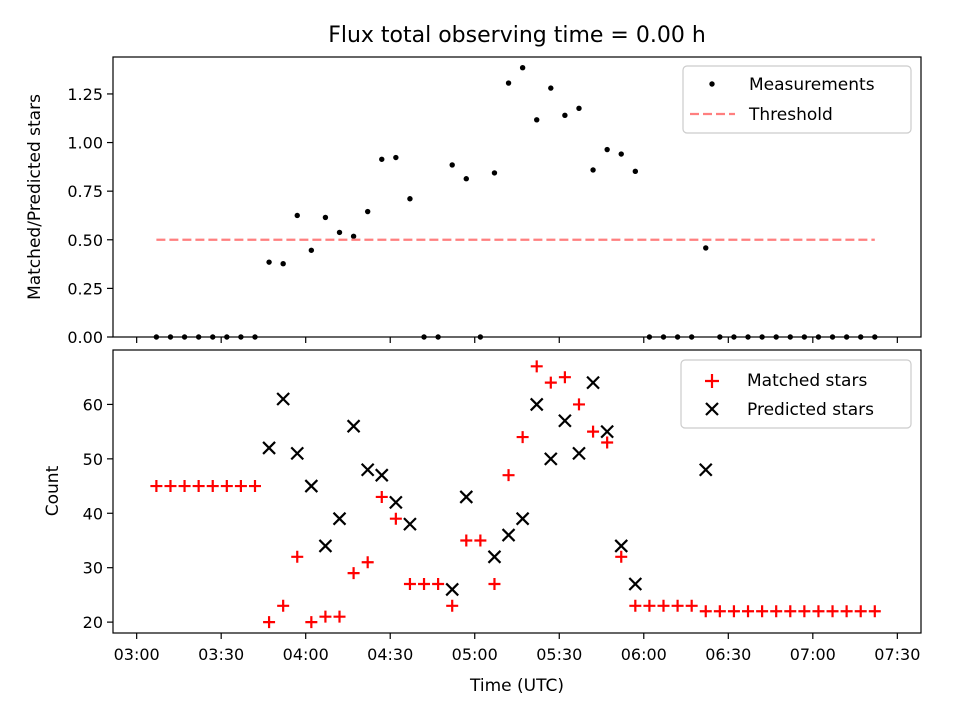 The height and width of the screenshot is (720, 960). I want to click on bottom-legend: Matched stars Predicted stars, so click(796, 394).